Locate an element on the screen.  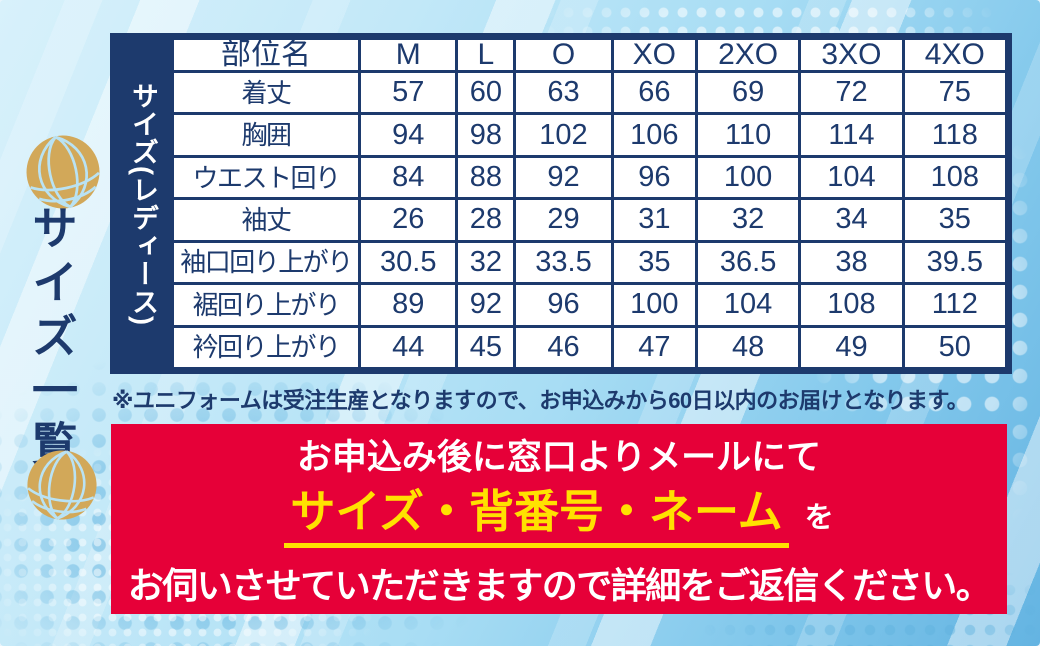
table-cell: 44 is located at coordinates (408, 347).